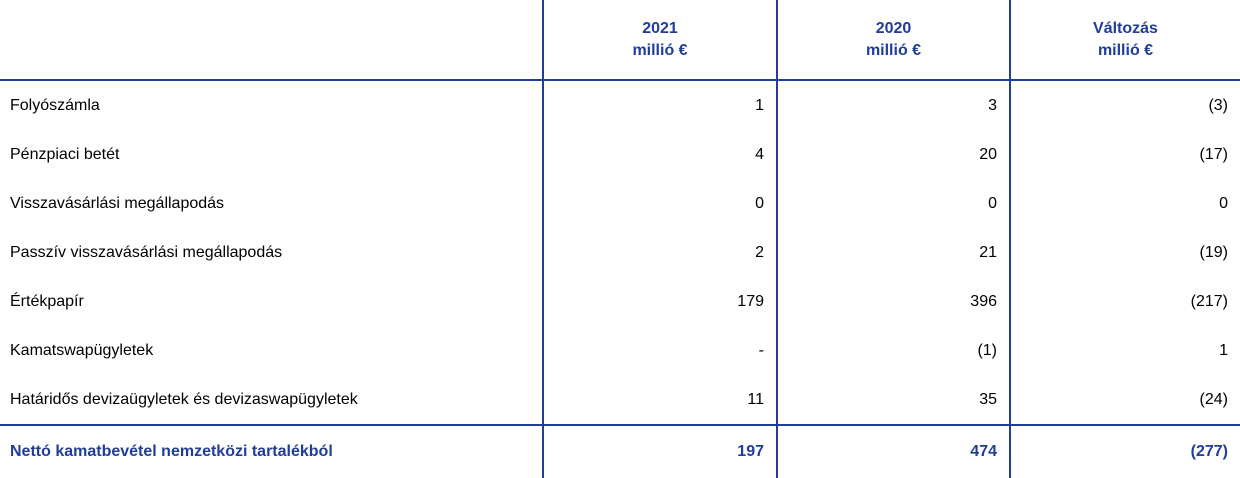  Describe the element at coordinates (893, 451) in the screenshot. I see `cell-value: 474` at that location.